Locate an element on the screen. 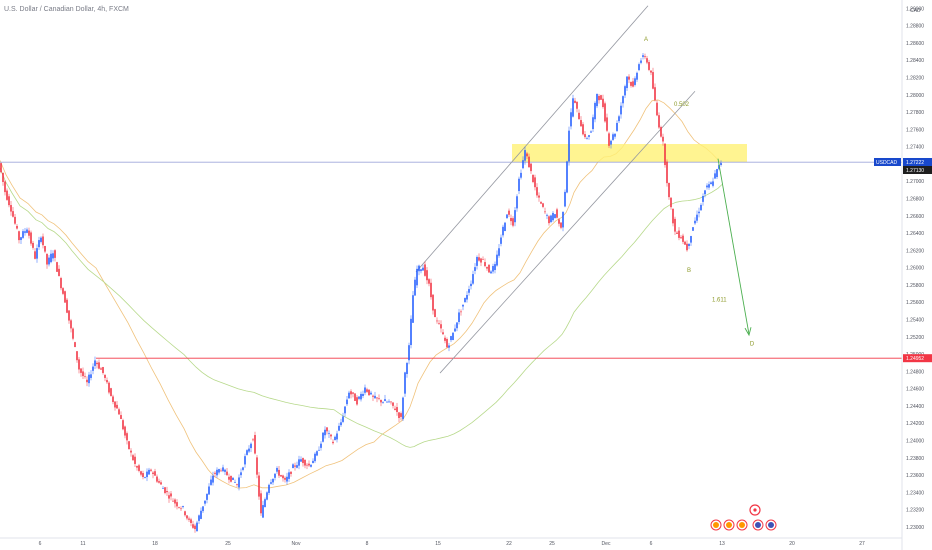 This screenshot has width=932, height=550. event-icons is located at coordinates (743, 517).